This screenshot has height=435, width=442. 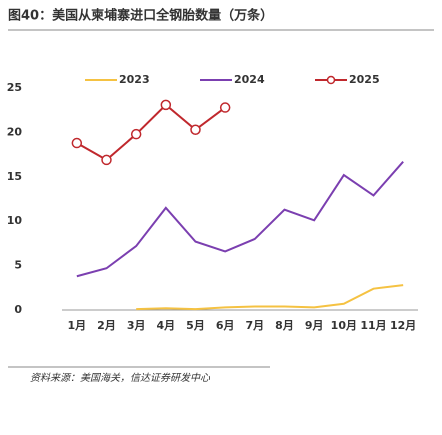 I want to click on y-tick-label: 5, so click(x=18, y=265).